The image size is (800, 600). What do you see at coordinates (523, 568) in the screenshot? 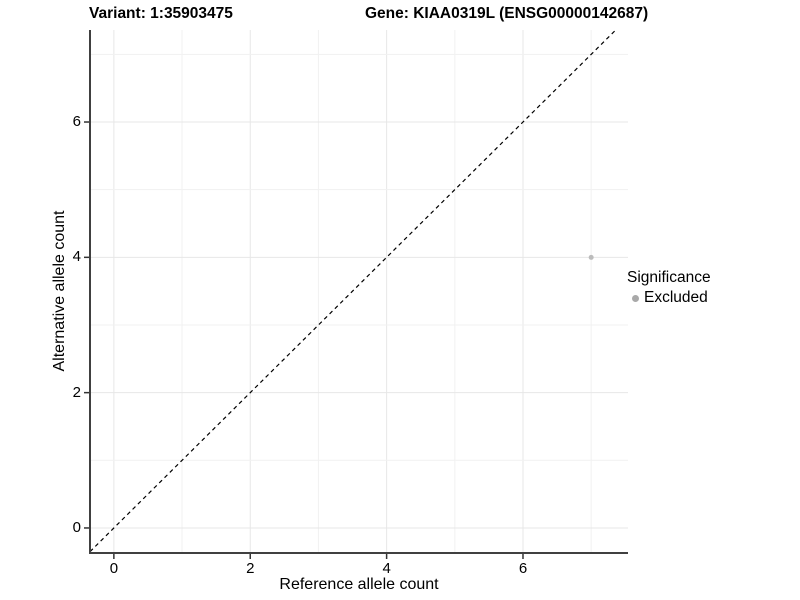
I see `x-tick-label-6: 6` at bounding box center [523, 568].